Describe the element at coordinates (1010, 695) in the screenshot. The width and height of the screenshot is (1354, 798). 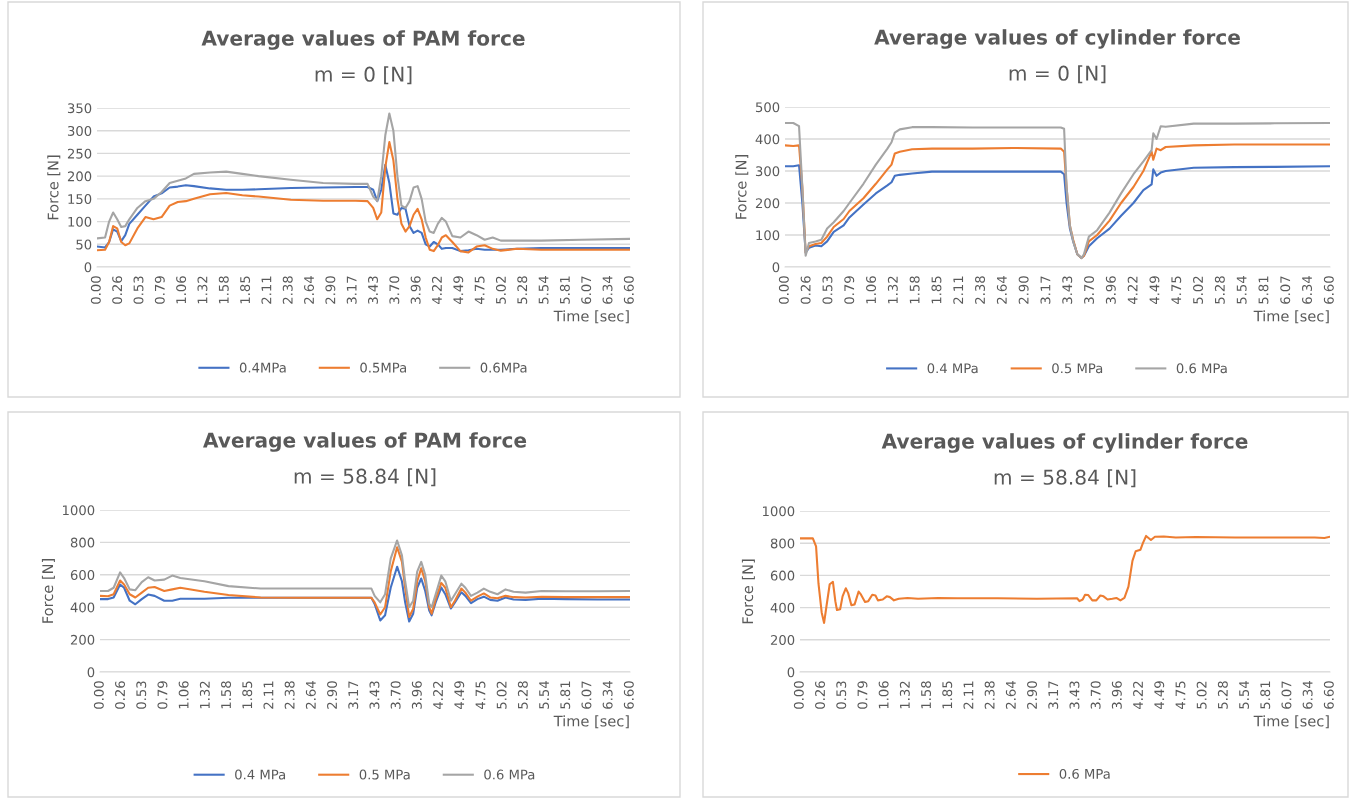
I see `x-tick-label: 2.64` at that location.